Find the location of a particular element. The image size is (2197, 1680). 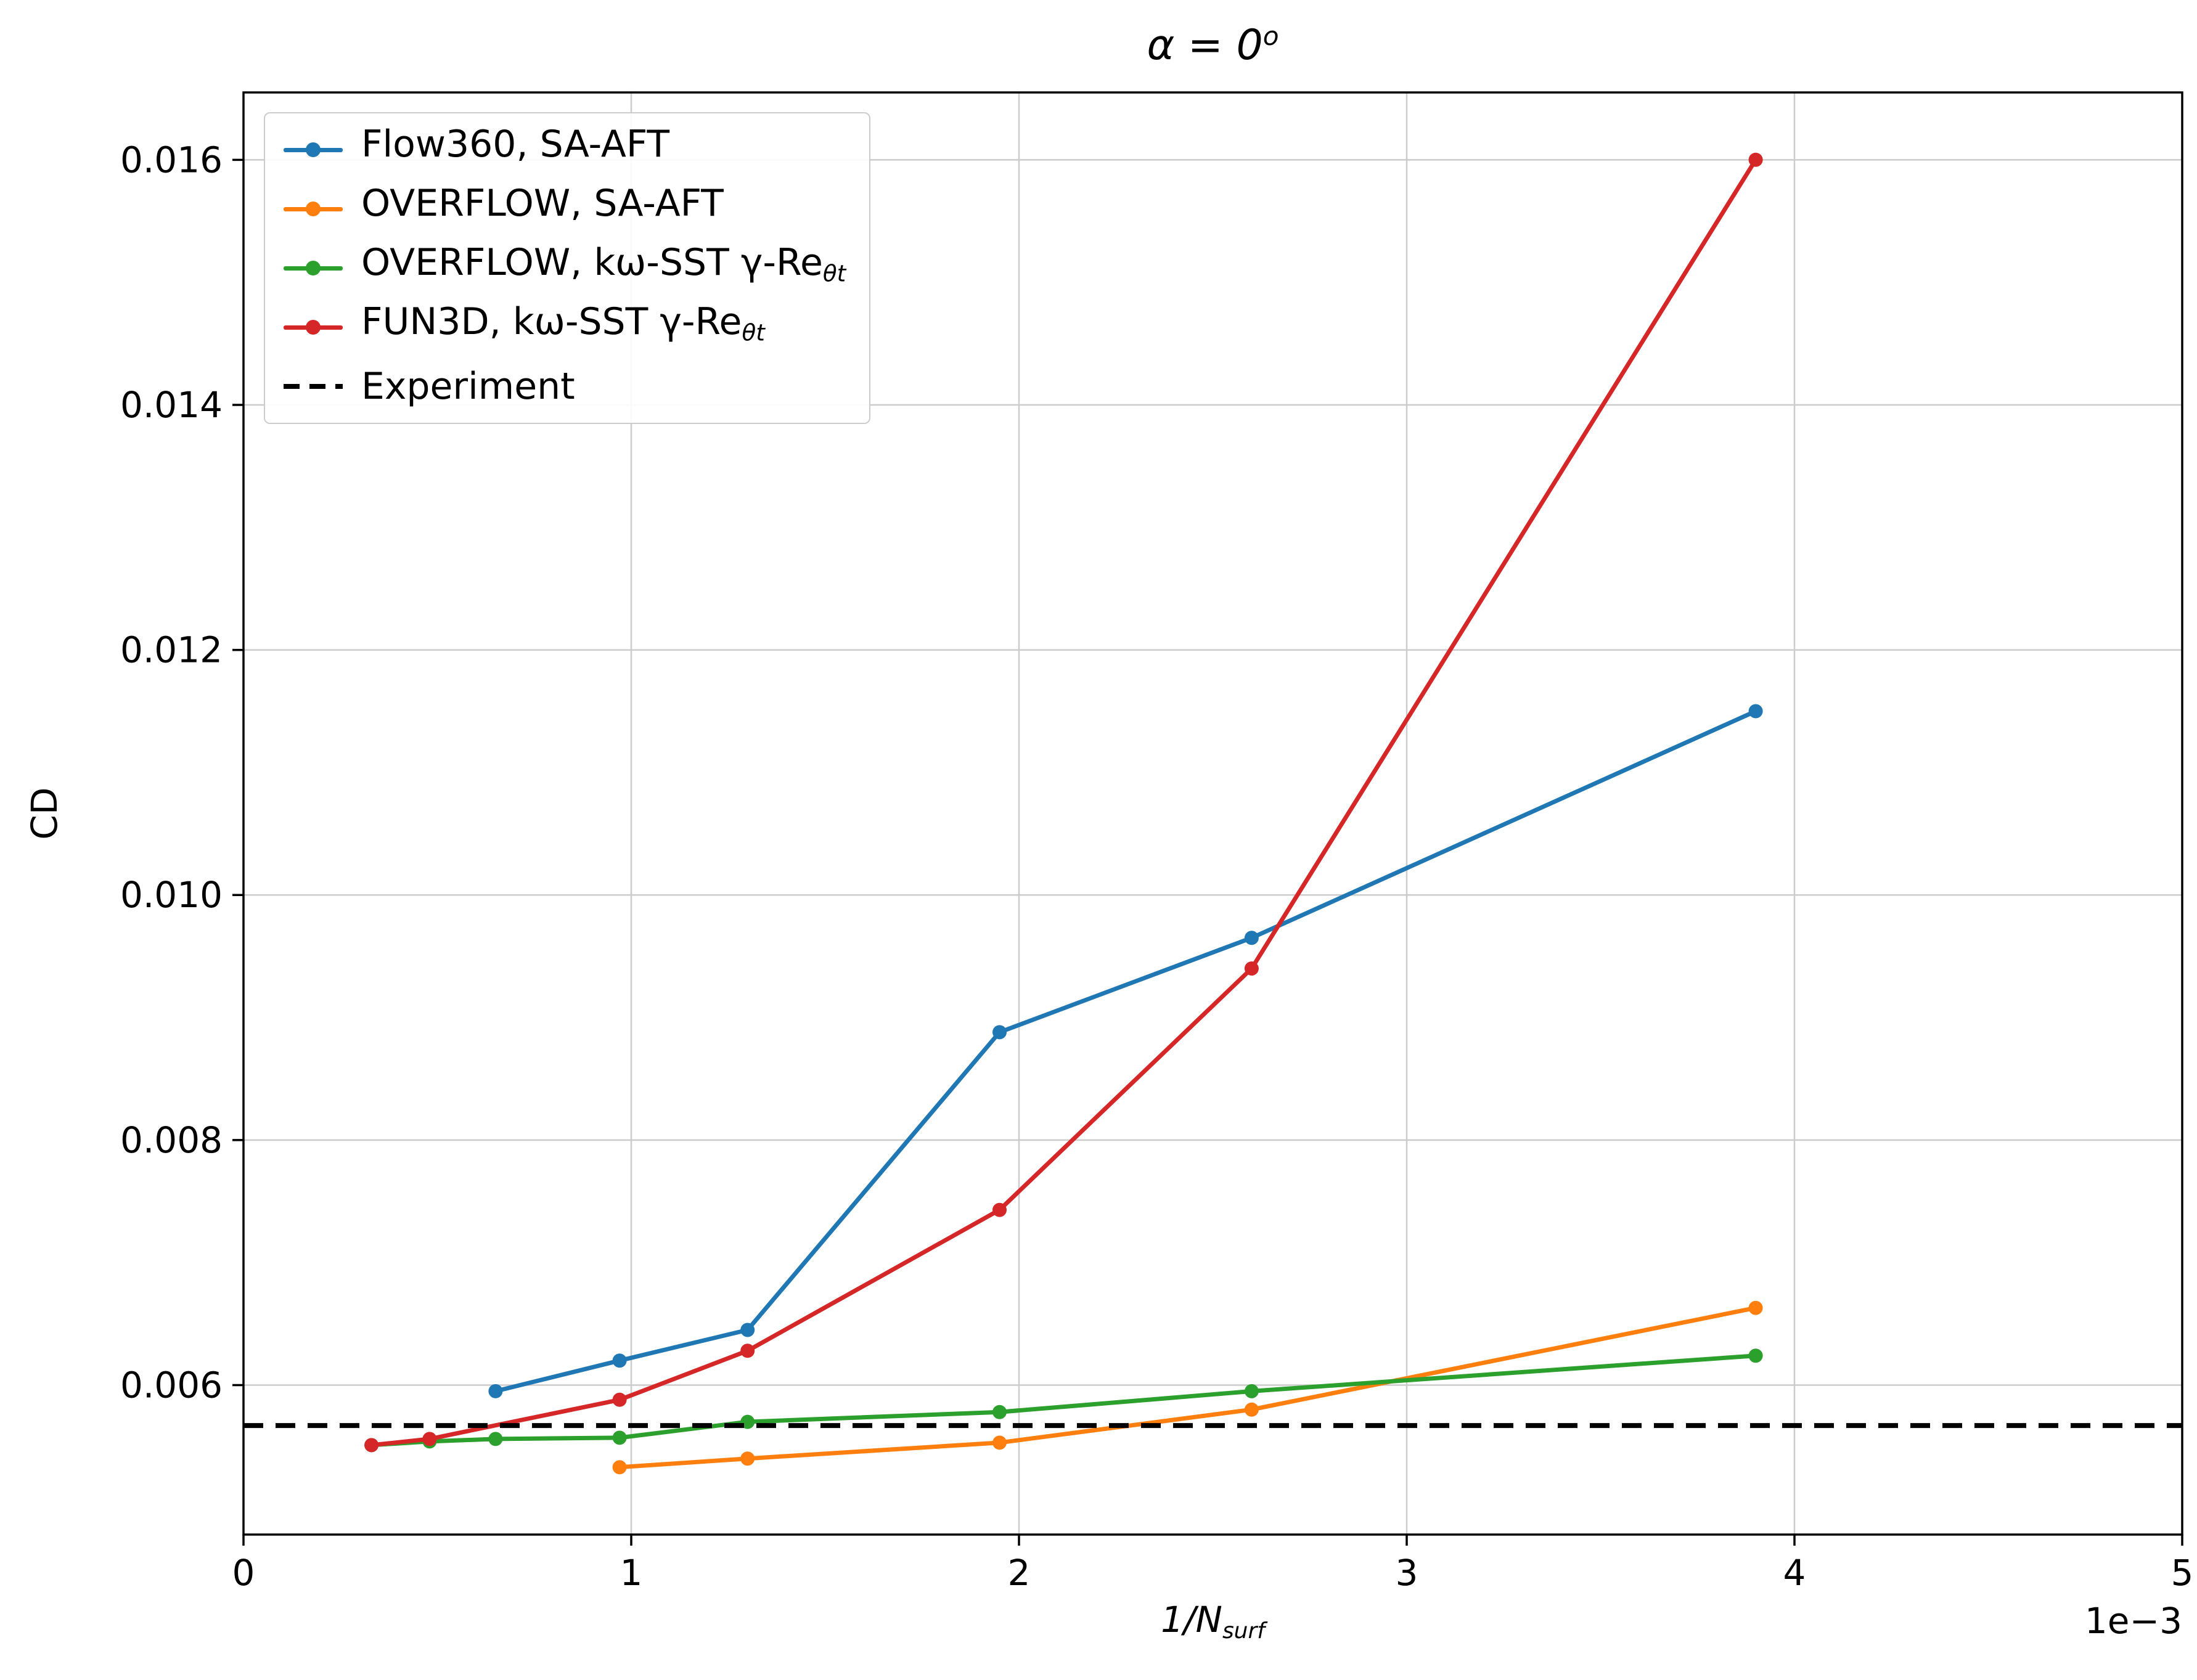

legend-label-text: Experiment is located at coordinates (468, 386).